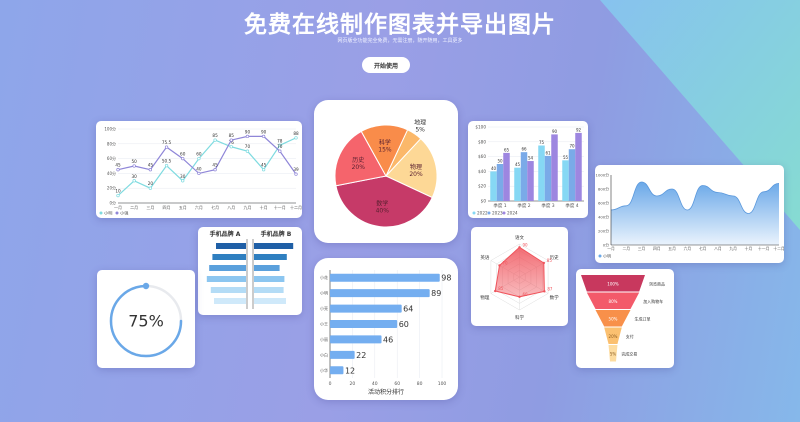 The height and width of the screenshot is (422, 800). Describe the element at coordinates (657, 283) in the screenshot. I see `stage-label: 浏览商品` at that location.